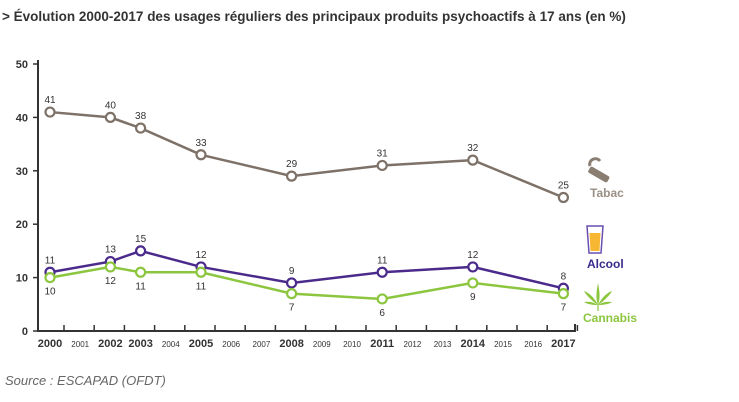 The image size is (739, 402). I want to click on x-tick-label: 2005, so click(201, 344).